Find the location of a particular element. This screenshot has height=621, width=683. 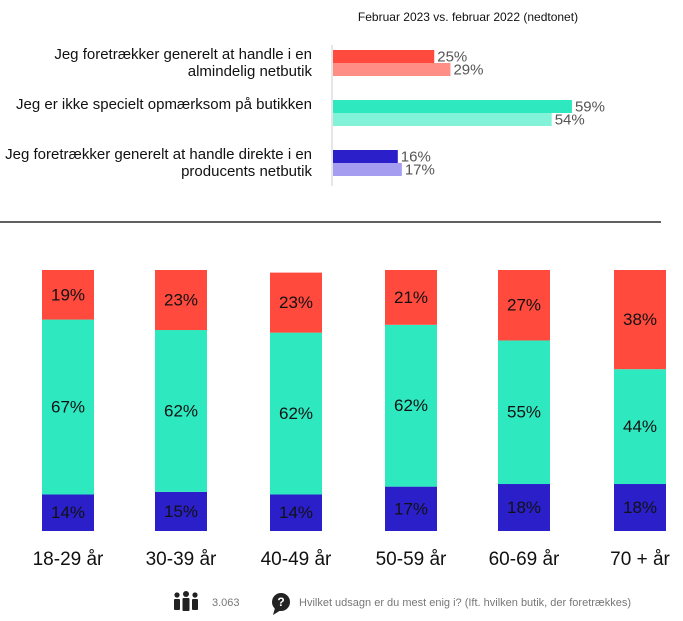

value-label: 29% is located at coordinates (468, 69).